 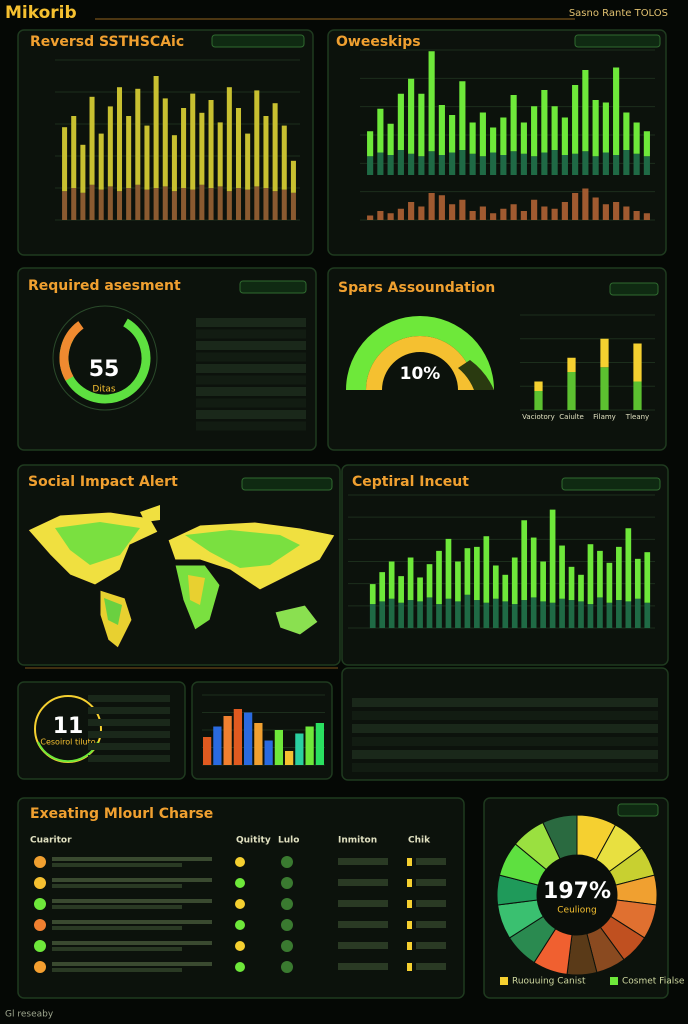 I want to click on app-title: Mikorib, so click(x=41, y=13).